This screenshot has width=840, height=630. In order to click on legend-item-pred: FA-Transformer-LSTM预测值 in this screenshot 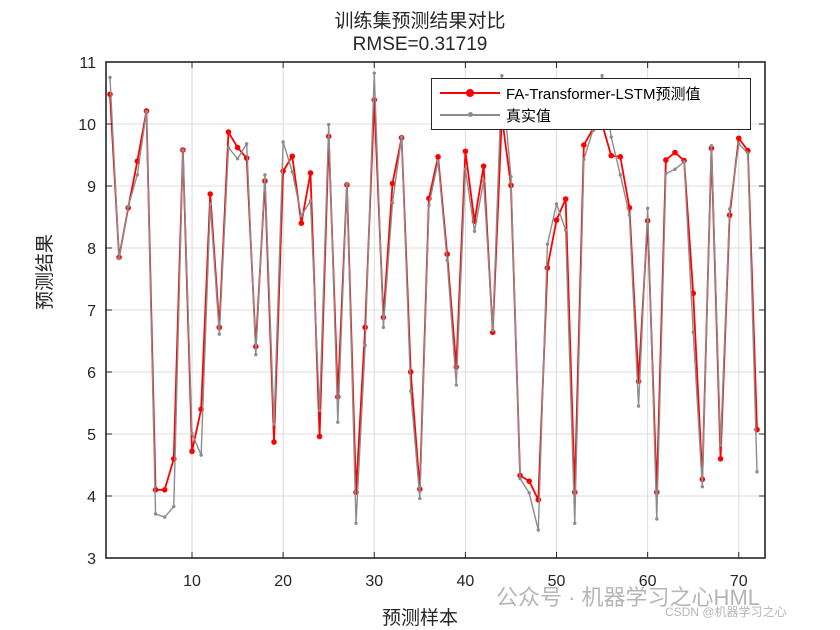, I will do `click(566, 93)`.